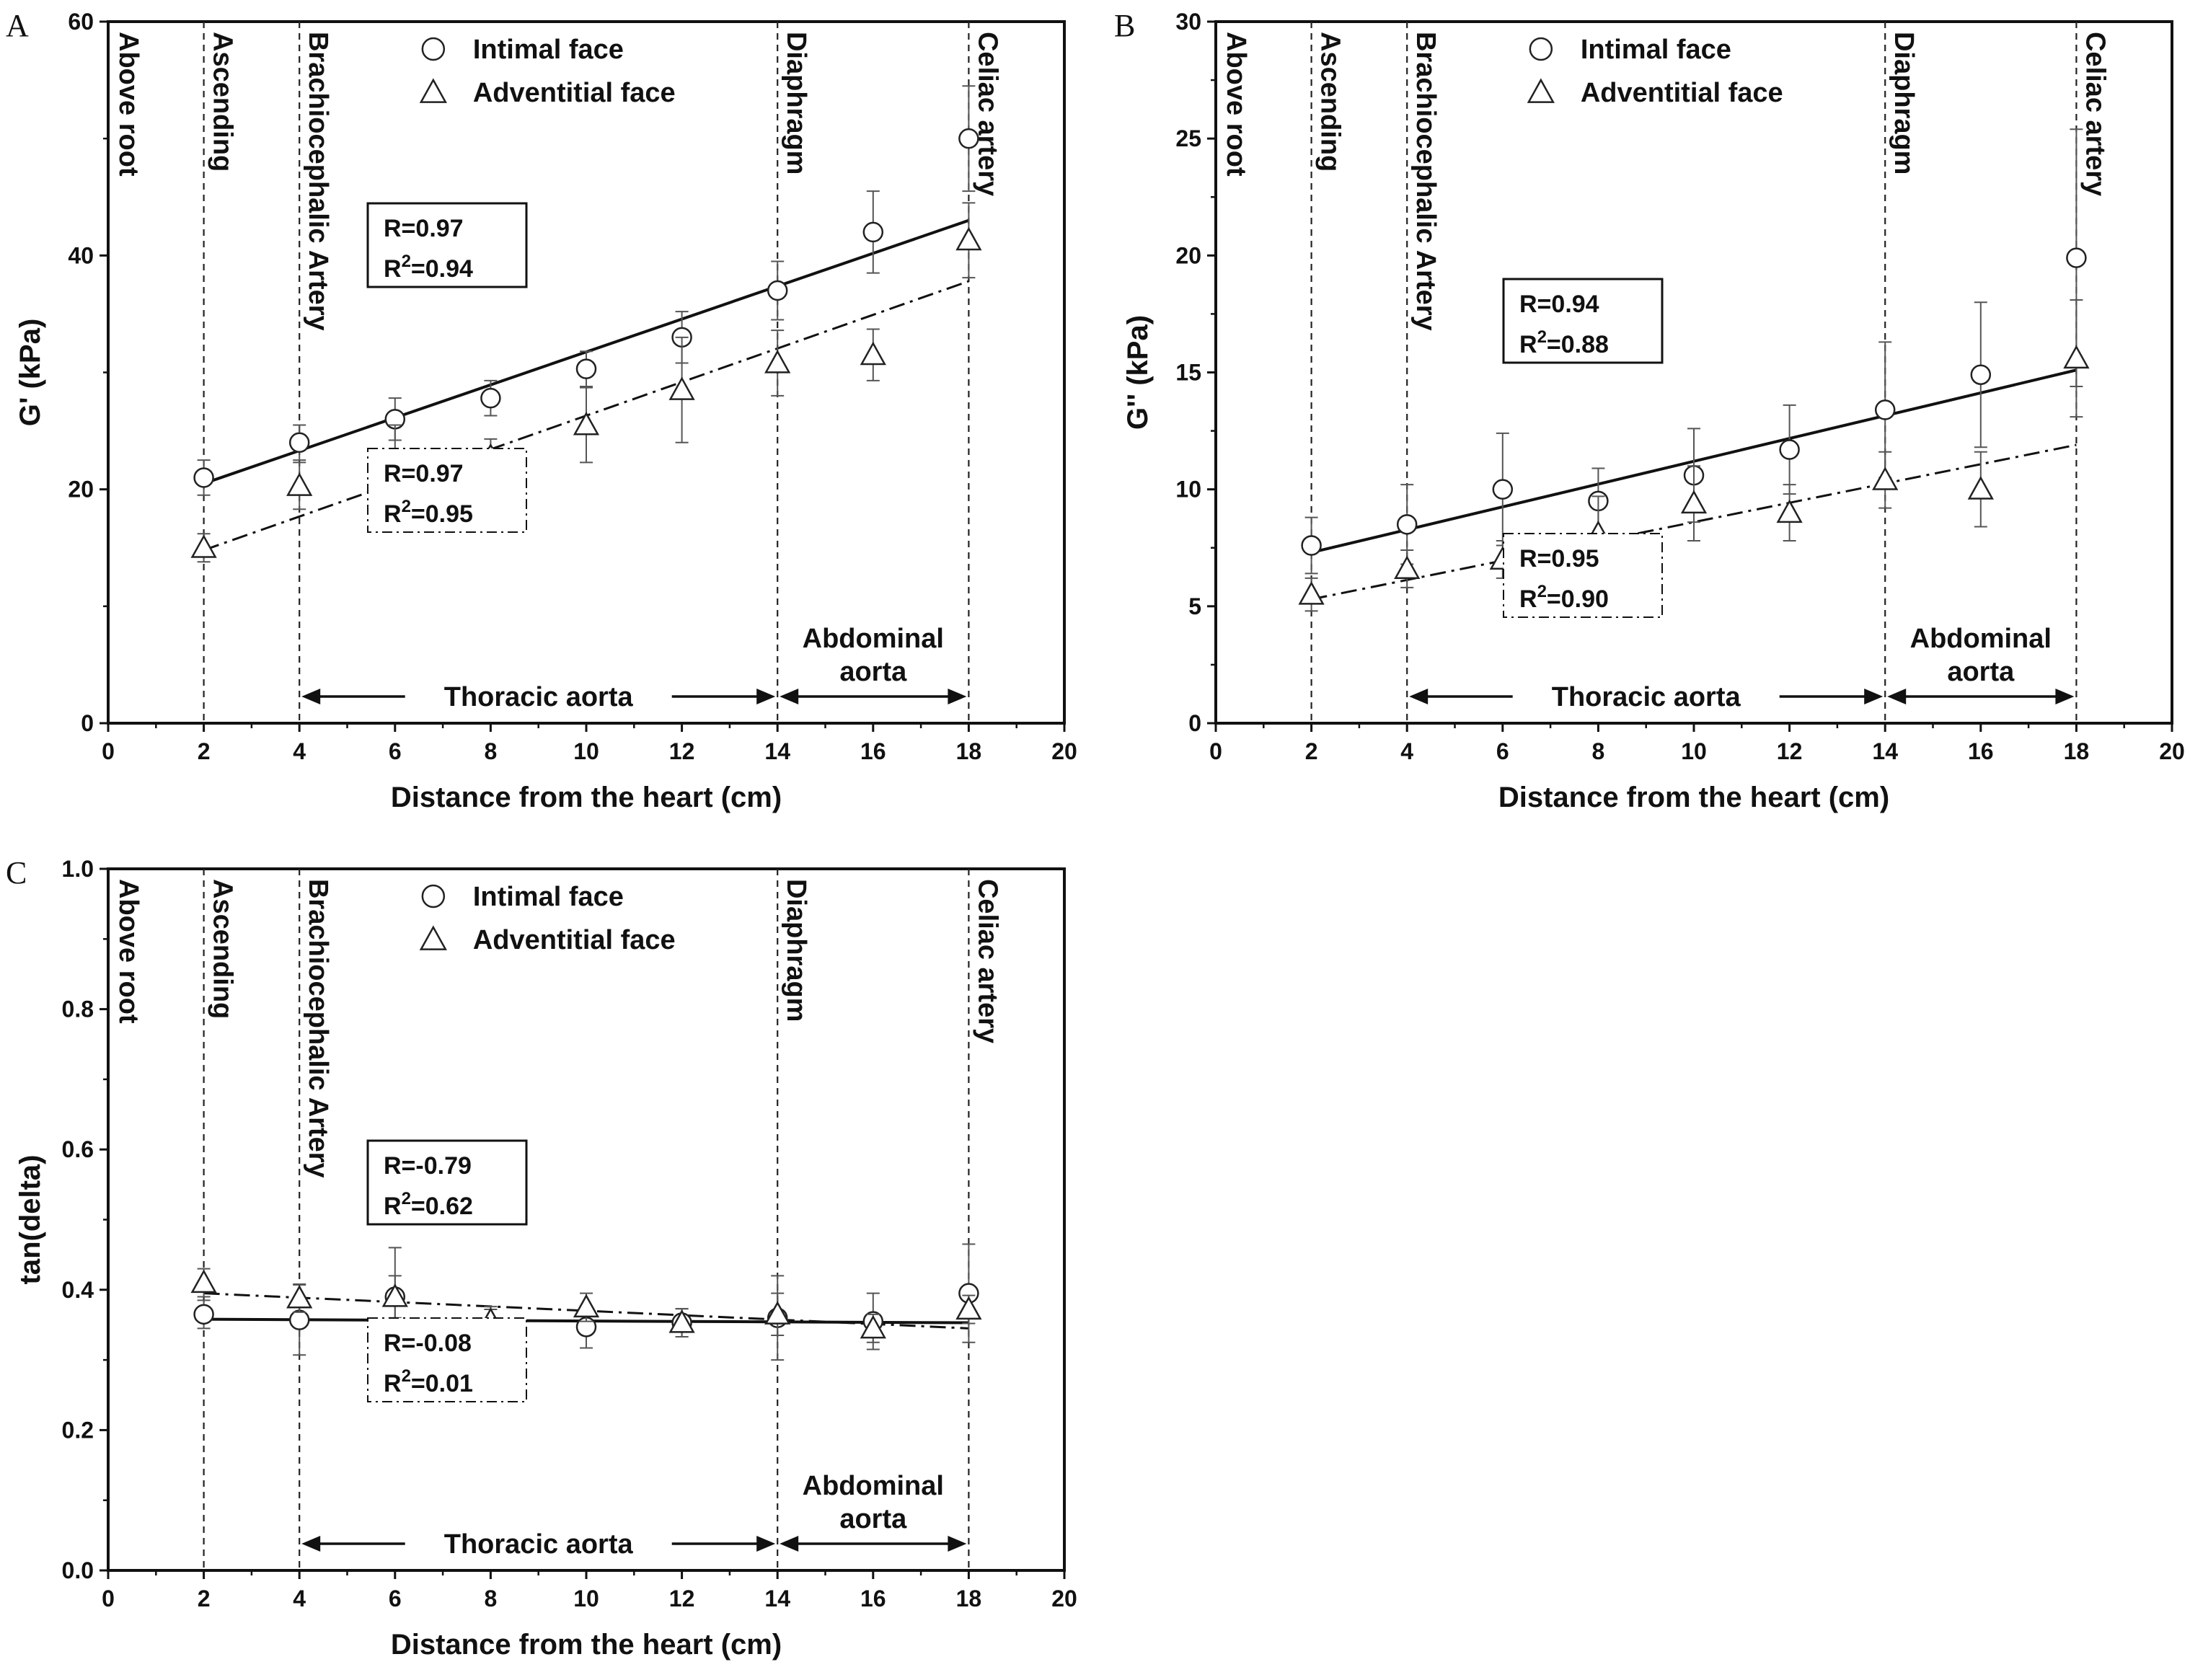 This screenshot has width=2190, height=1680. I want to click on y-tick-label: 1.0, so click(78, 869).